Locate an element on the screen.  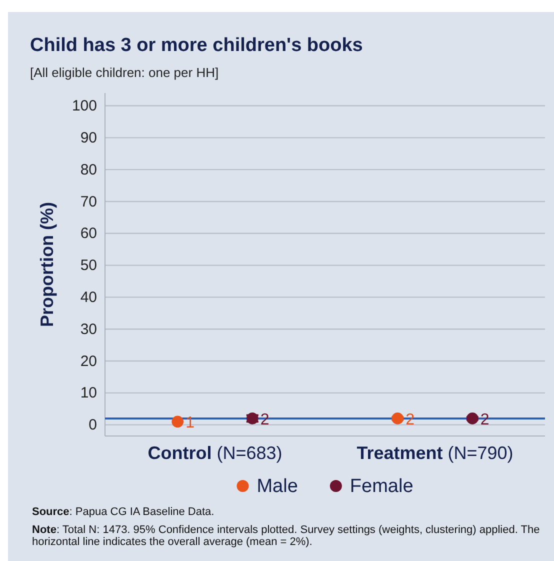
data-label: 1 is located at coordinates (190, 423).